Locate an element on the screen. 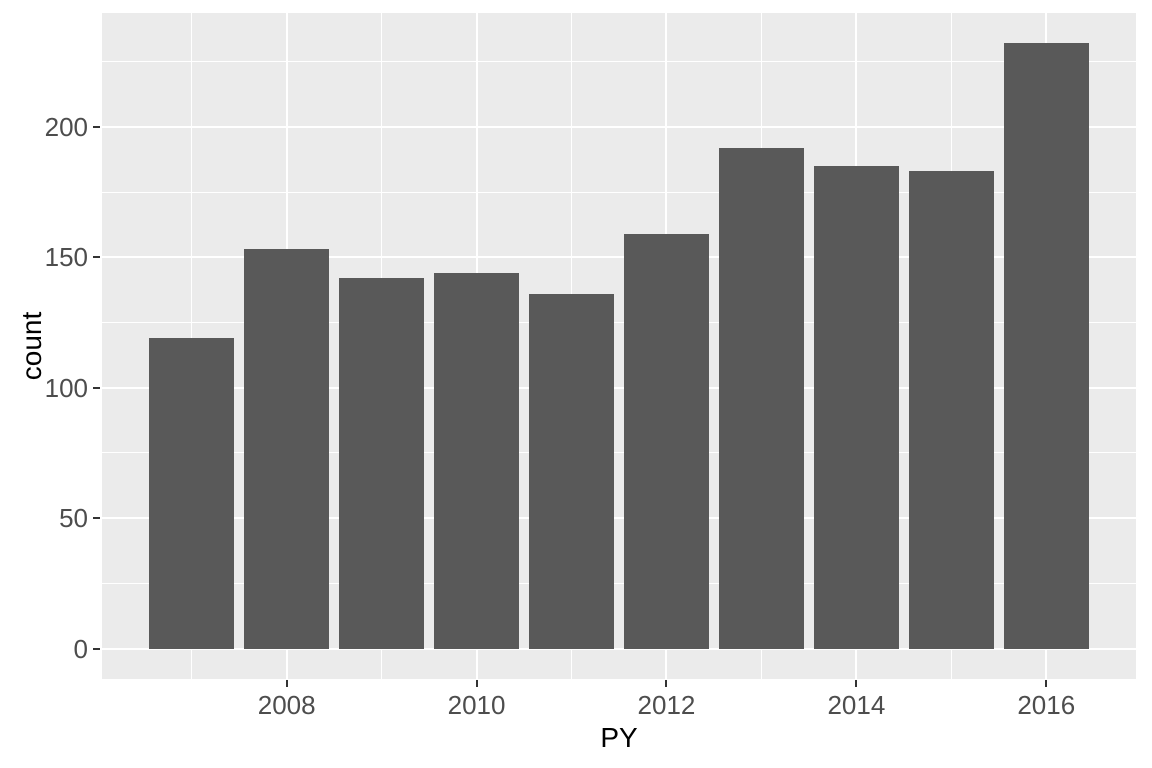 The image size is (1152, 768). x-axis-title: PY is located at coordinates (619, 737).